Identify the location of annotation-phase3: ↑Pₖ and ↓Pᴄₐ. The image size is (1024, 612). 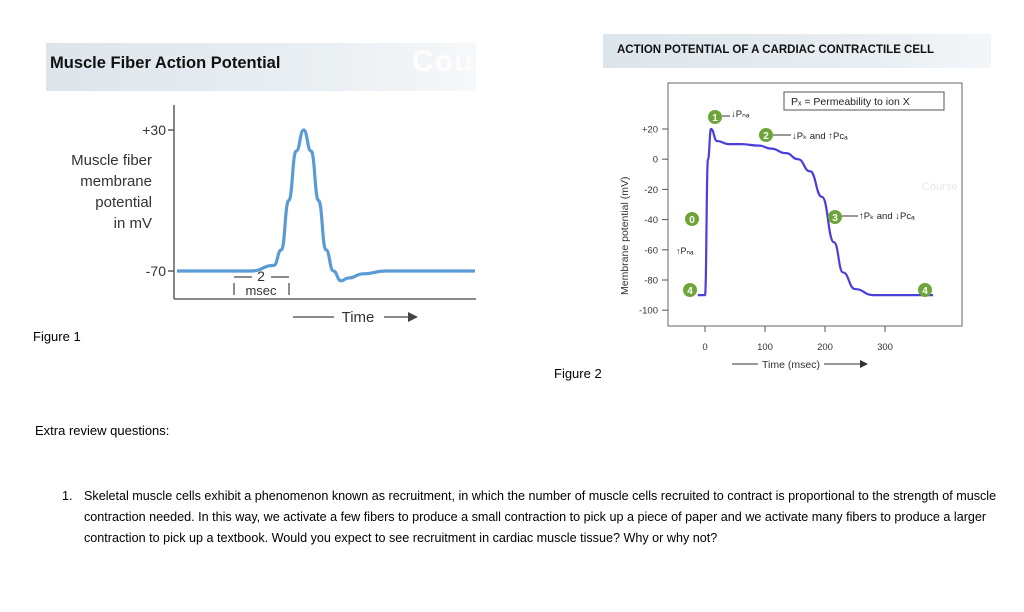
(887, 216).